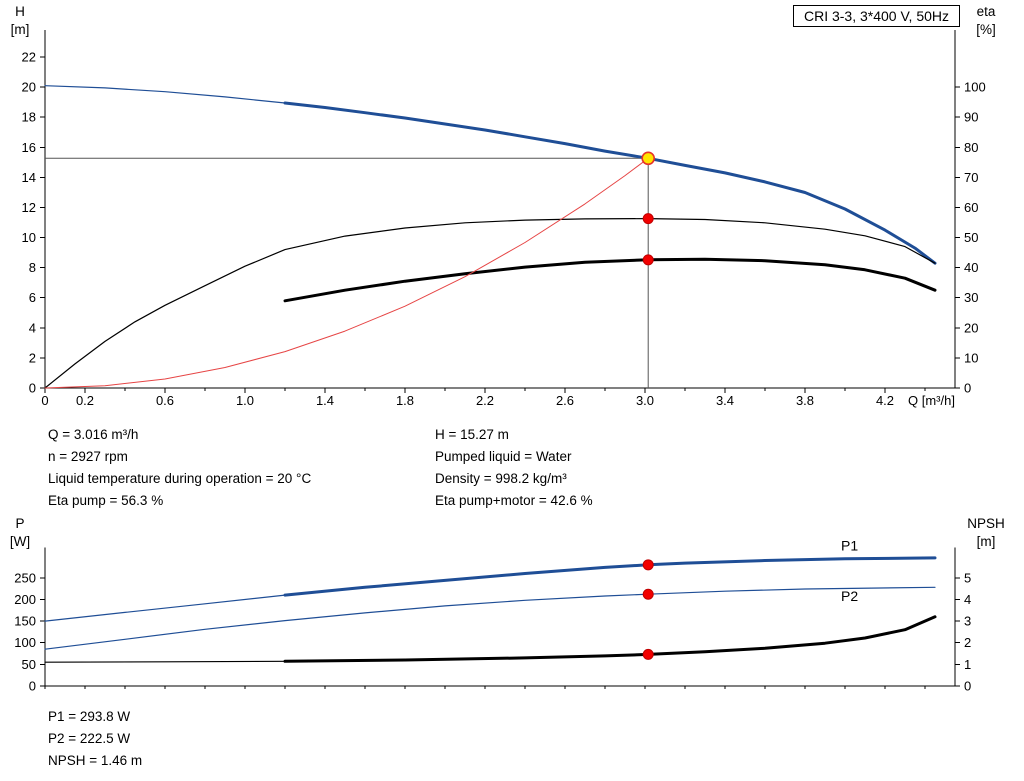  What do you see at coordinates (849, 596) in the screenshot?
I see `series-label-p2: P2` at bounding box center [849, 596].